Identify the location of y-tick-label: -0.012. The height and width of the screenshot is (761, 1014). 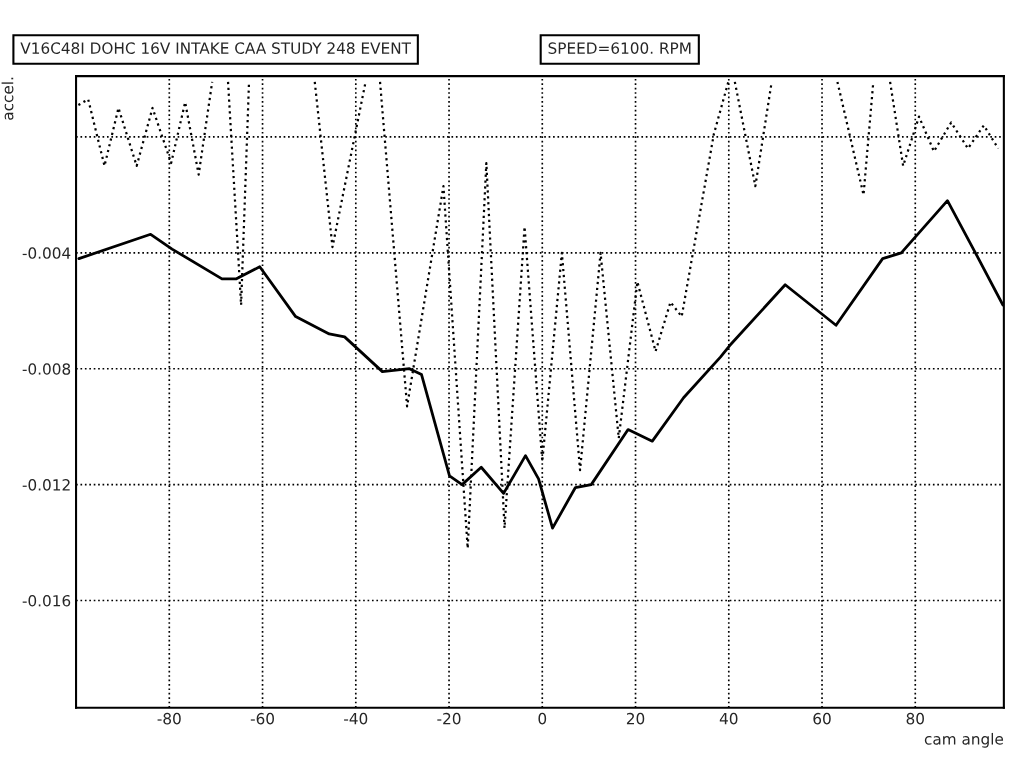
(46, 485).